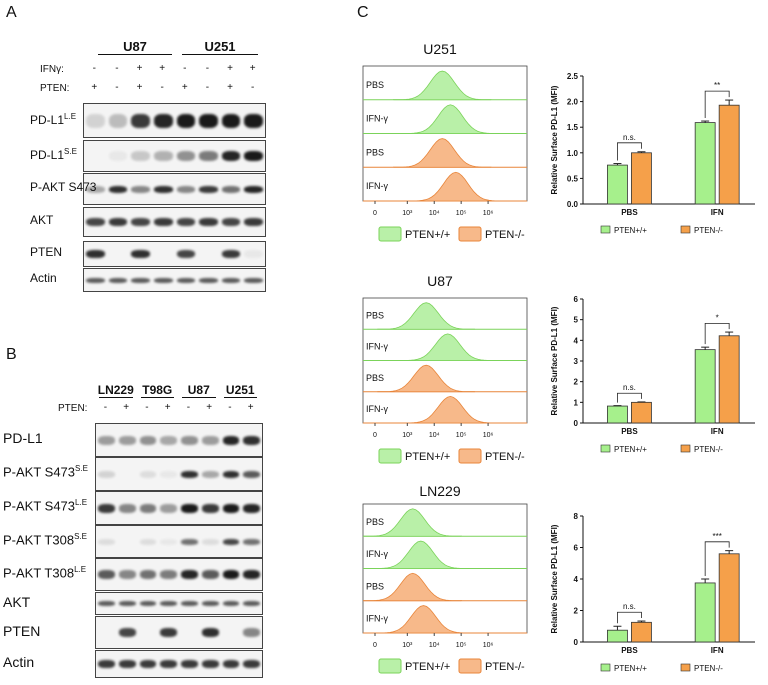 The height and width of the screenshot is (685, 768). Describe the element at coordinates (230, 87) in the screenshot. I see `pten-sign: +` at that location.